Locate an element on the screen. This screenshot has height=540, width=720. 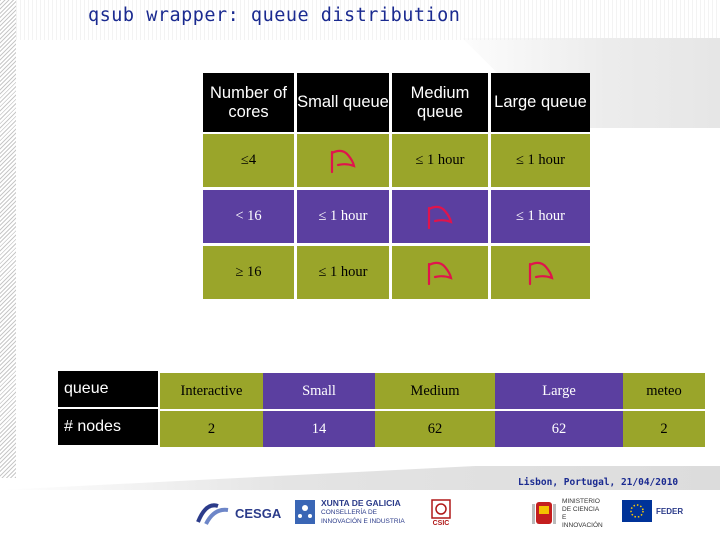
nodes-meteo: 2 is located at coordinates (664, 429).